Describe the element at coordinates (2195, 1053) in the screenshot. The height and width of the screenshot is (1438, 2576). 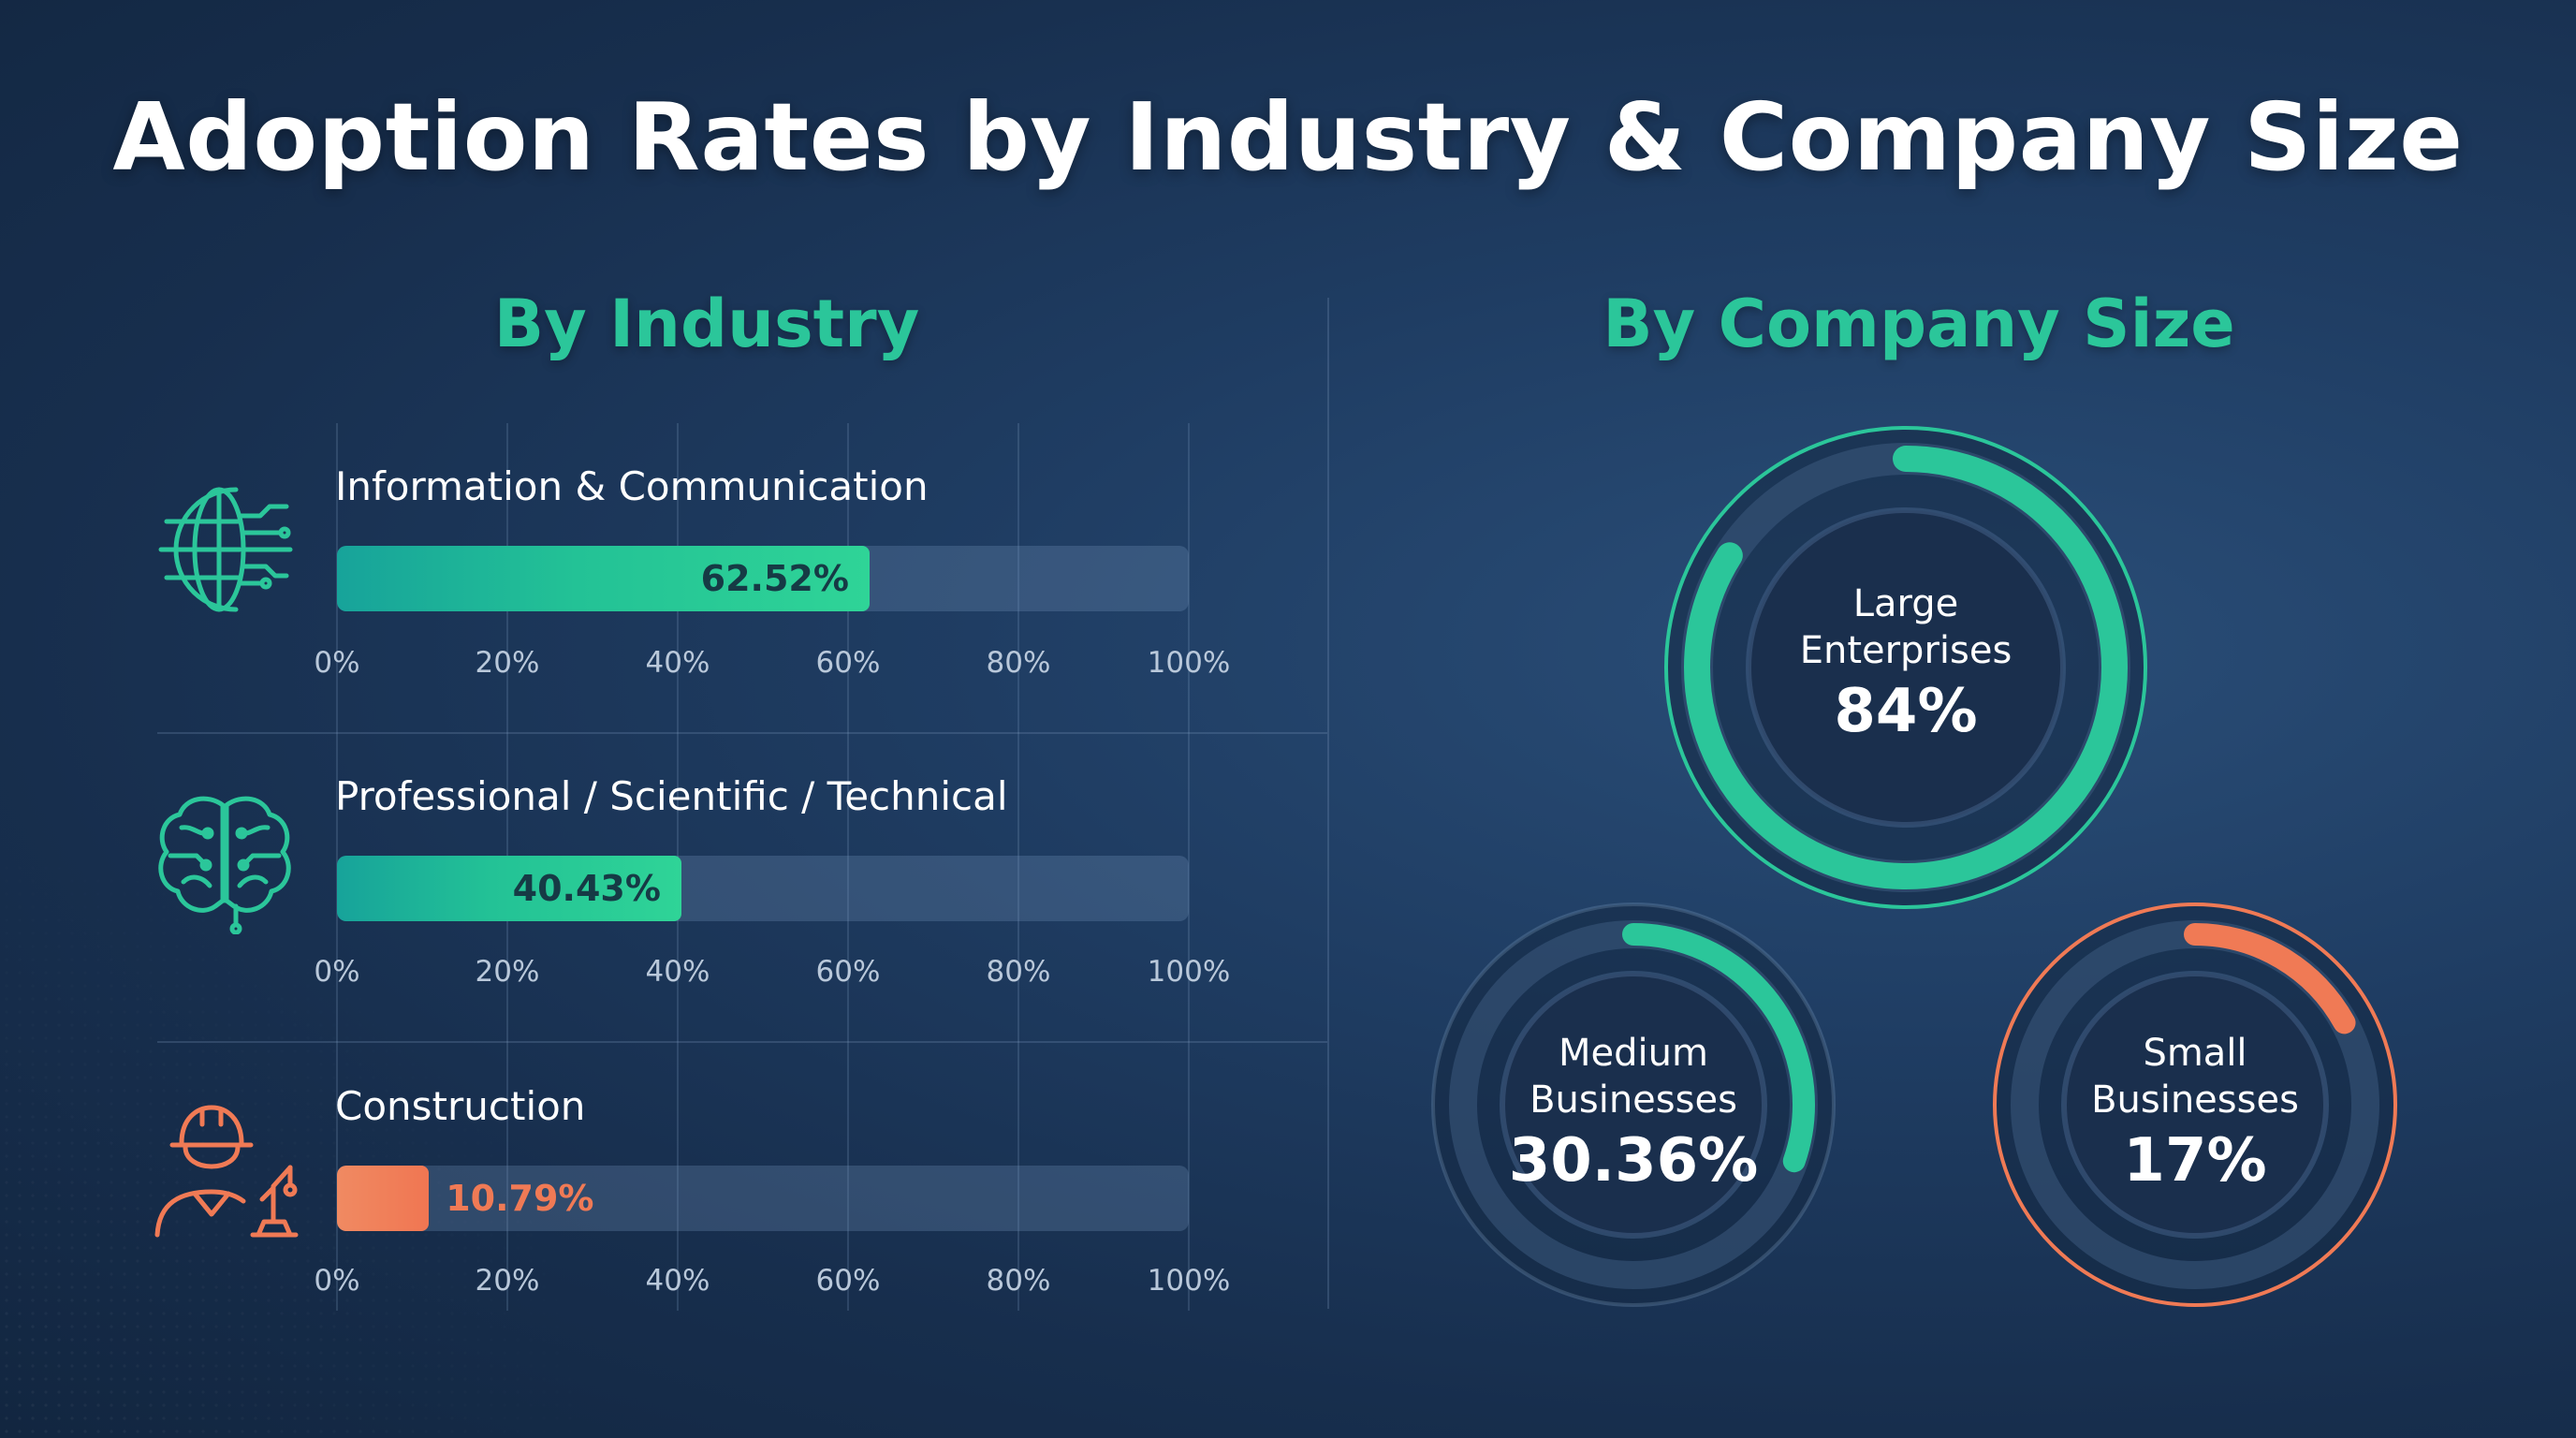
I see `donut-category-label: Small` at that location.